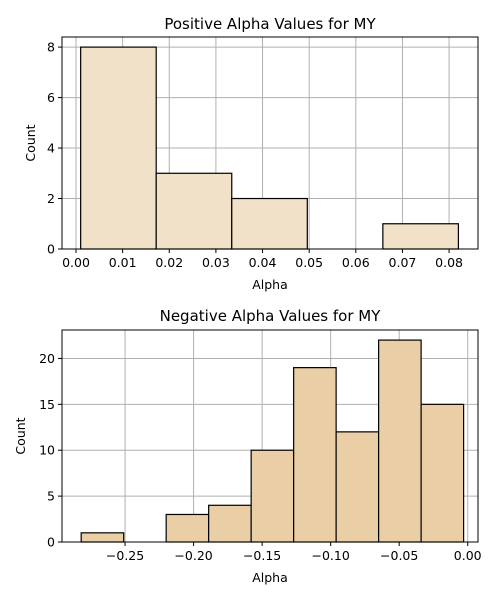  Describe the element at coordinates (294, 552) in the screenshot. I see `x-ticks: −0.25 −0.20 −0.15 −0.10 −0.05 0.00` at that location.